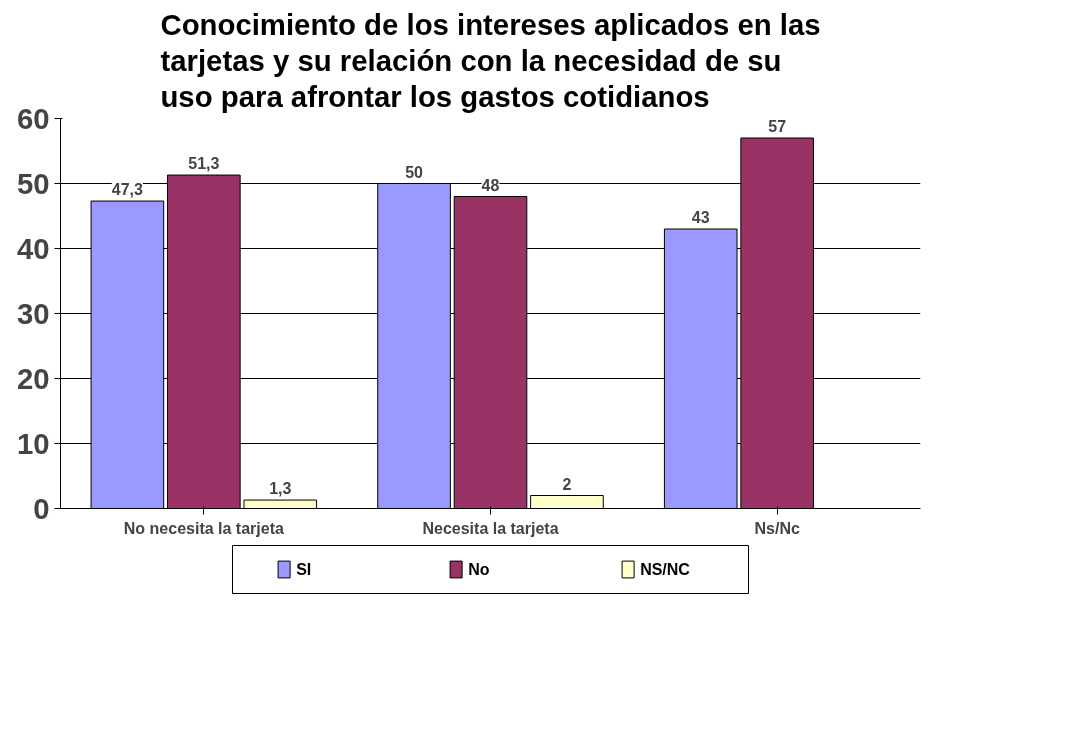 This screenshot has height=733, width=1081. Describe the element at coordinates (567, 484) in the screenshot. I see `data-label: 2` at that location.